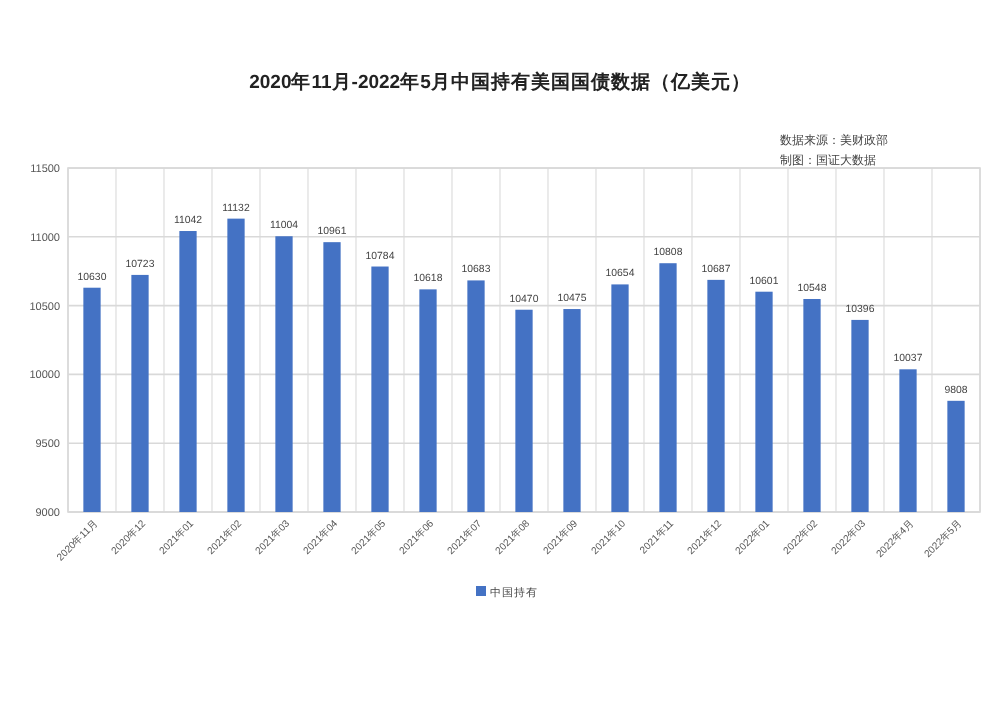  Describe the element at coordinates (500, 82) in the screenshot. I see `chart-title: 2020年11月-2022年5月中国持有美国国债数据（亿美元）` at that location.